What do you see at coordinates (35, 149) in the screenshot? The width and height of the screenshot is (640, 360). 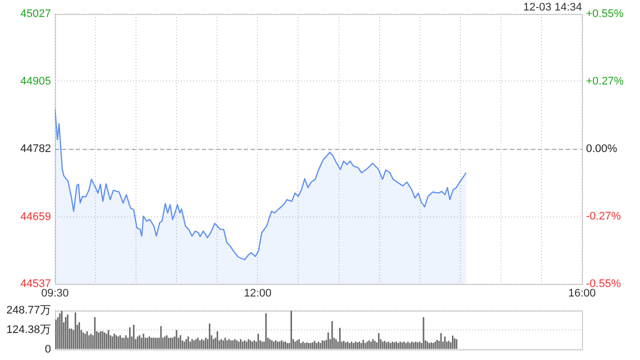 I see `y-tick-label: 44782` at bounding box center [35, 149].